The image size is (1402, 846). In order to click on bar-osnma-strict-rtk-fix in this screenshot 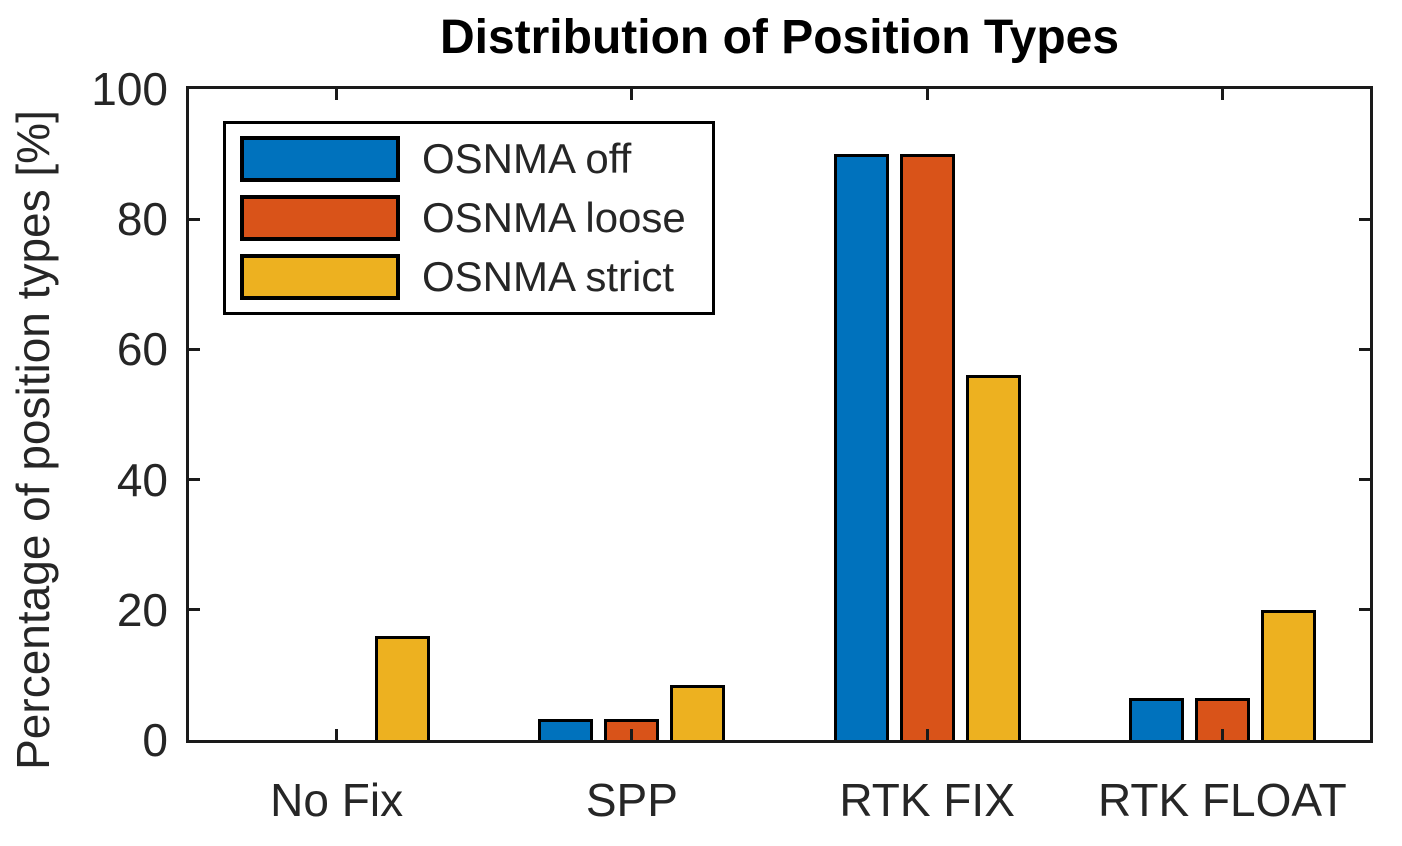, I will do `click(993, 557)`.